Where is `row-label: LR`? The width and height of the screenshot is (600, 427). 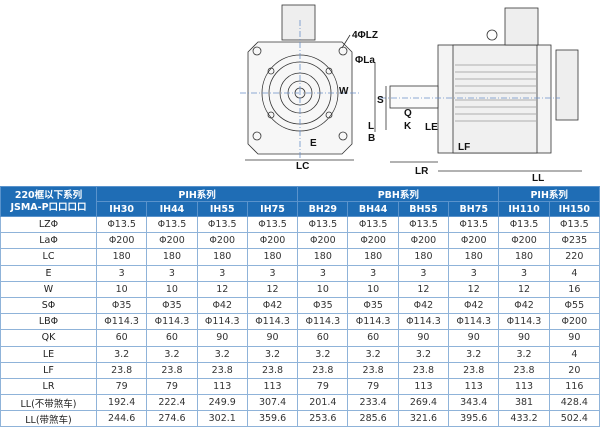
row-label: LR is located at coordinates (48, 386).